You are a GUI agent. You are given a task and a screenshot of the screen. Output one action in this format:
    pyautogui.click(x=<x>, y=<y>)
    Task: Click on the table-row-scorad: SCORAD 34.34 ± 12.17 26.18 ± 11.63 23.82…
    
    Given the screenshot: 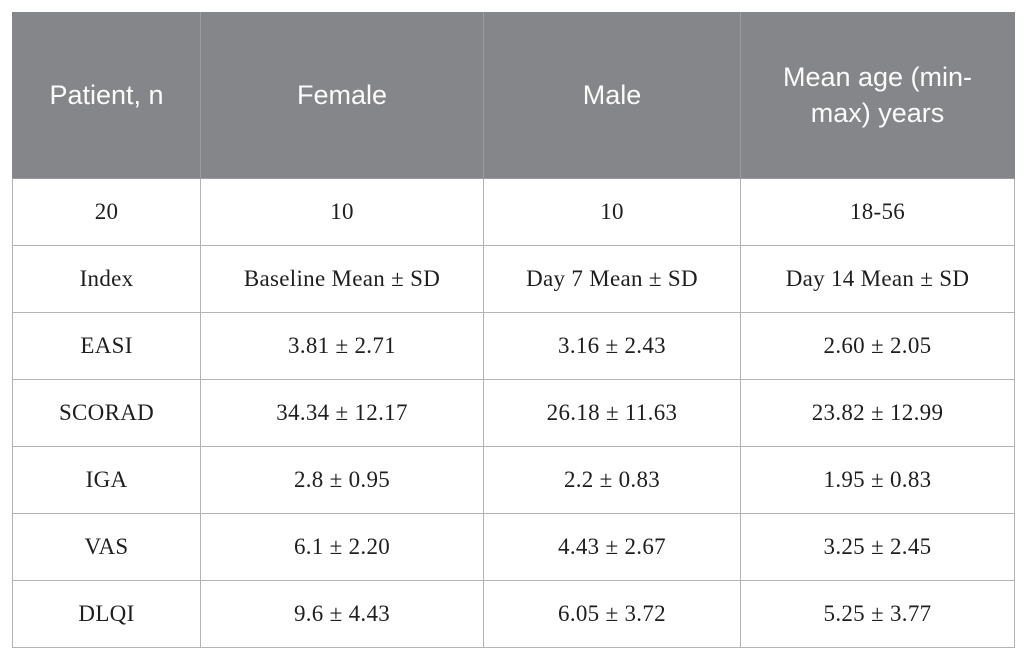 What is the action you would take?
    pyautogui.click(x=513, y=413)
    